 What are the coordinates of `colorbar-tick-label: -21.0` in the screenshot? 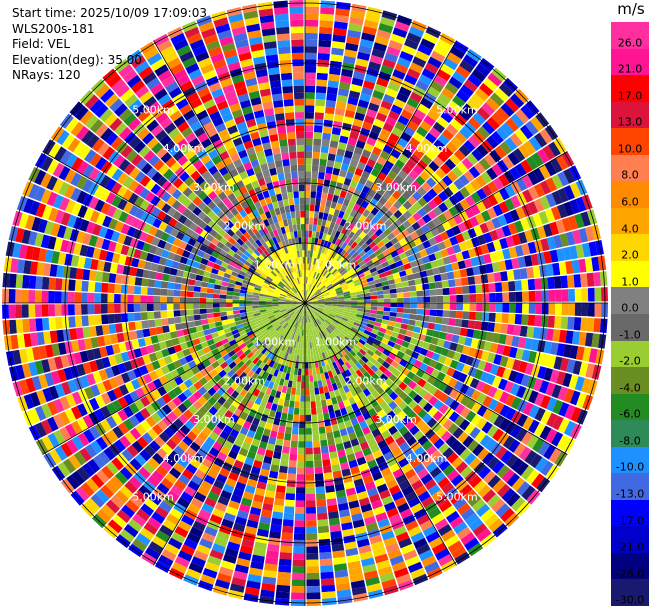 It's located at (630, 547).